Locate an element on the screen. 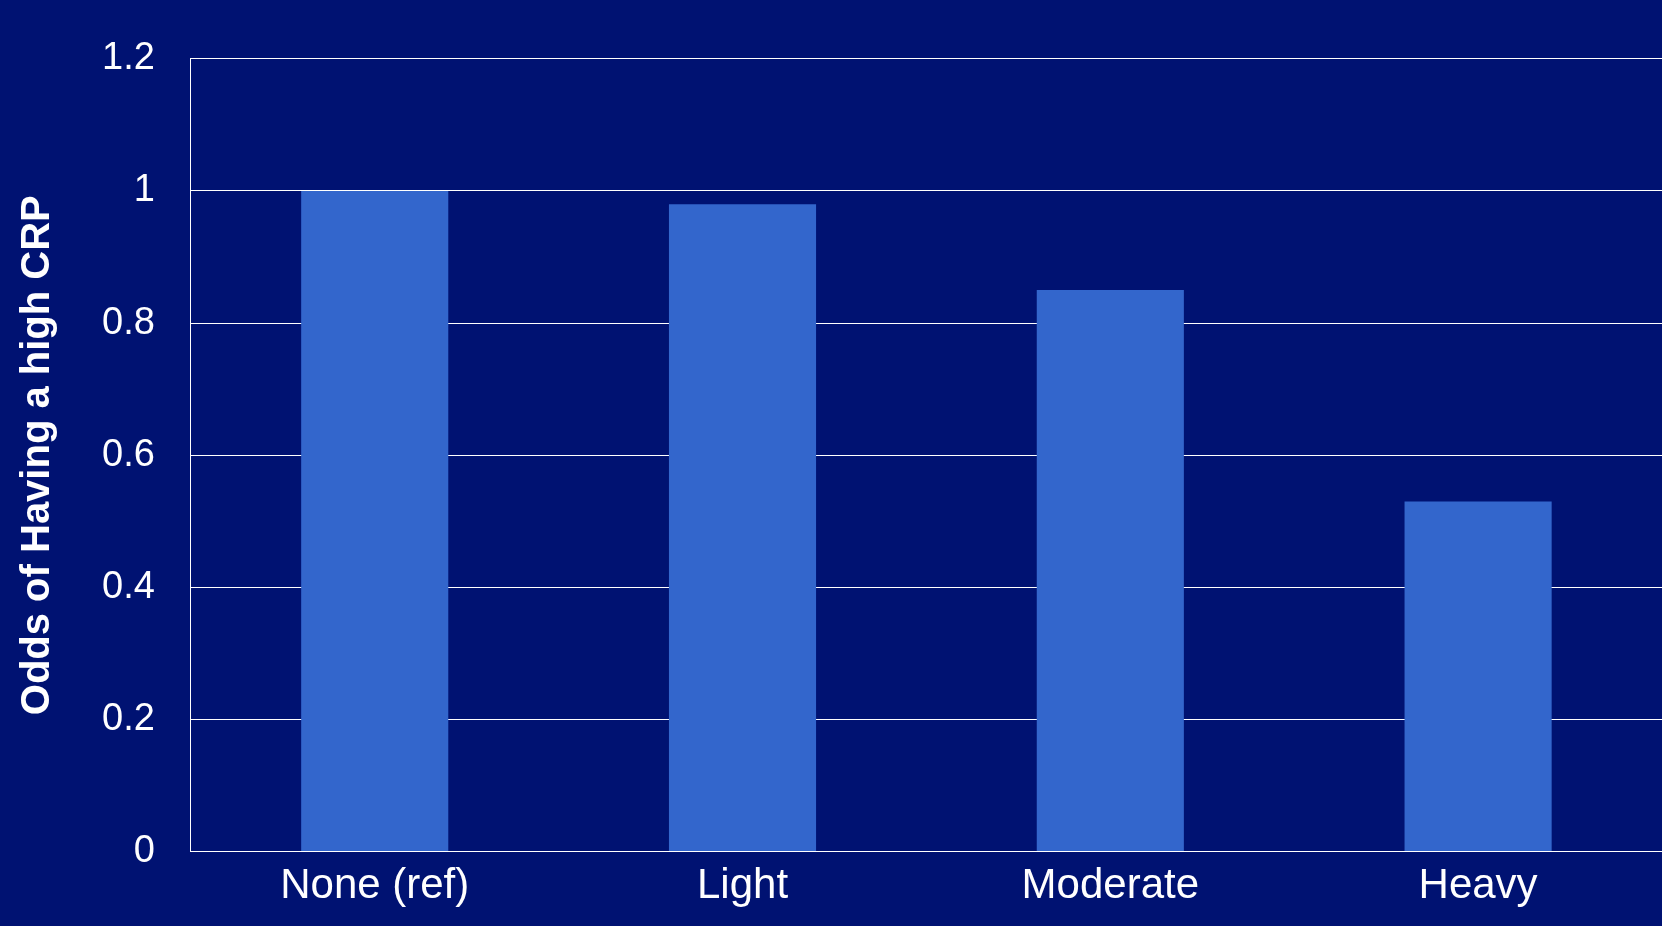  y-tick-label: 1 is located at coordinates (144, 188).